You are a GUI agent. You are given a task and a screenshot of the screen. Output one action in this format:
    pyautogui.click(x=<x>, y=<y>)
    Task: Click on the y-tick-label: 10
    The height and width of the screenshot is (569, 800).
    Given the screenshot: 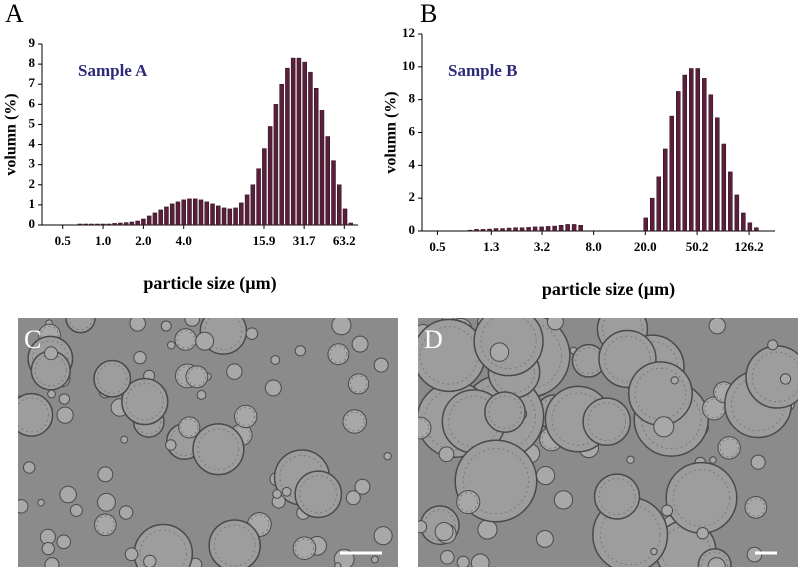 What is the action you would take?
    pyautogui.click(x=408, y=65)
    